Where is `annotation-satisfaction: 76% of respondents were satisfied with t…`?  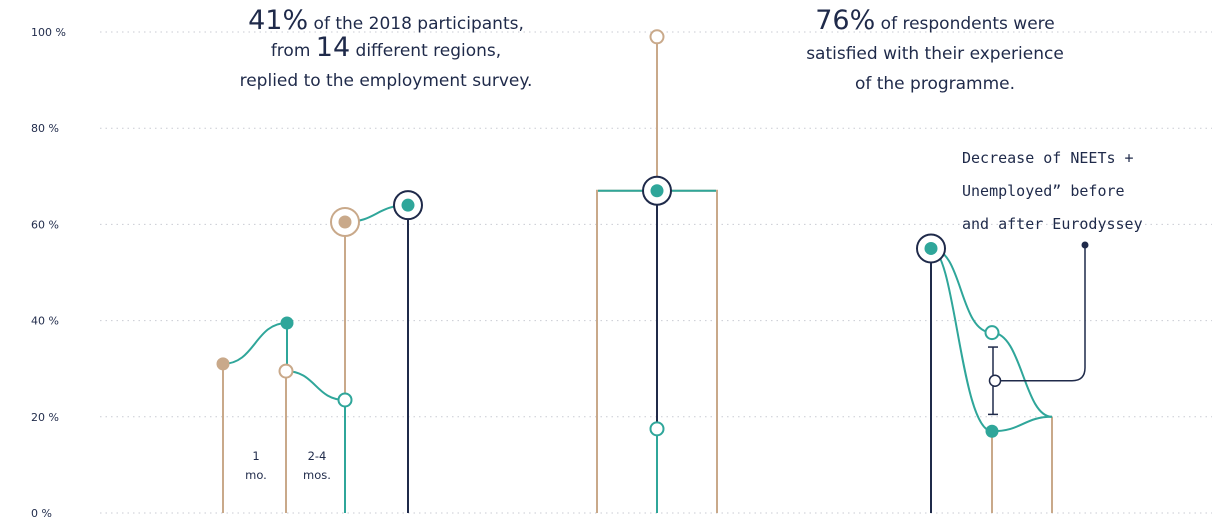 annotation-satisfaction: 76% of respondents were satisfied with t… is located at coordinates (935, 51).